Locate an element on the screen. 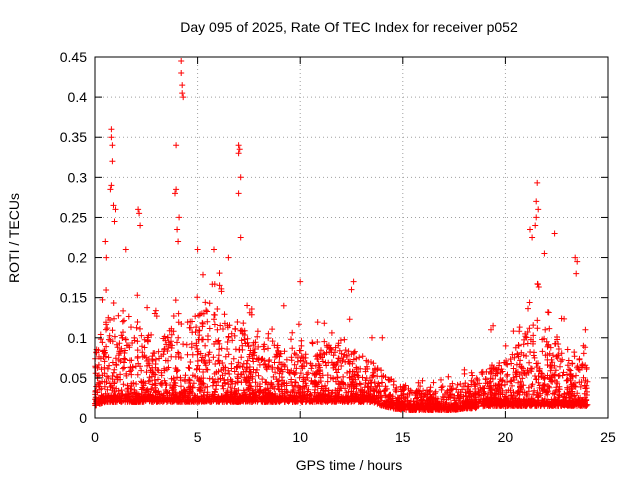 The width and height of the screenshot is (640, 480). x-tick-label: 0 is located at coordinates (95, 437).